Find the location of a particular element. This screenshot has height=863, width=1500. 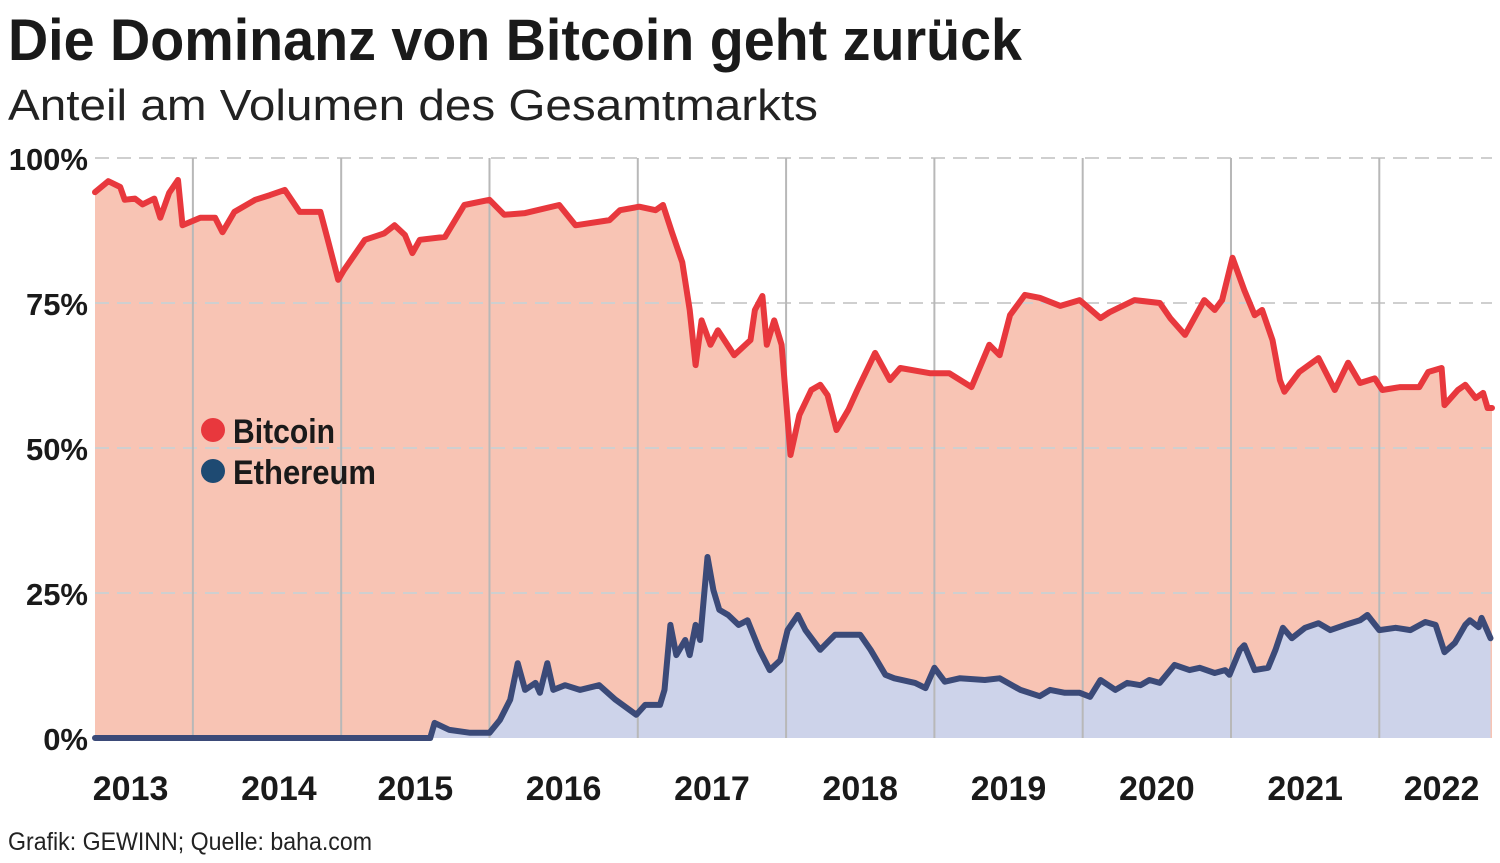

chart-title: Die Dominanz von Bitcoin geht zurück is located at coordinates (515, 40).